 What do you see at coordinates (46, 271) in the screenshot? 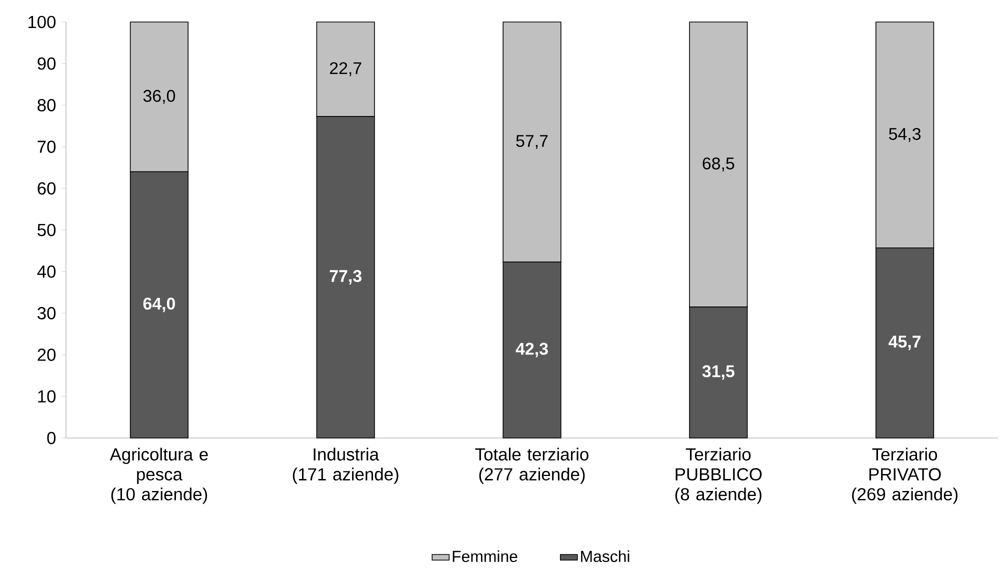
I see `y-tick-label: 40` at bounding box center [46, 271].